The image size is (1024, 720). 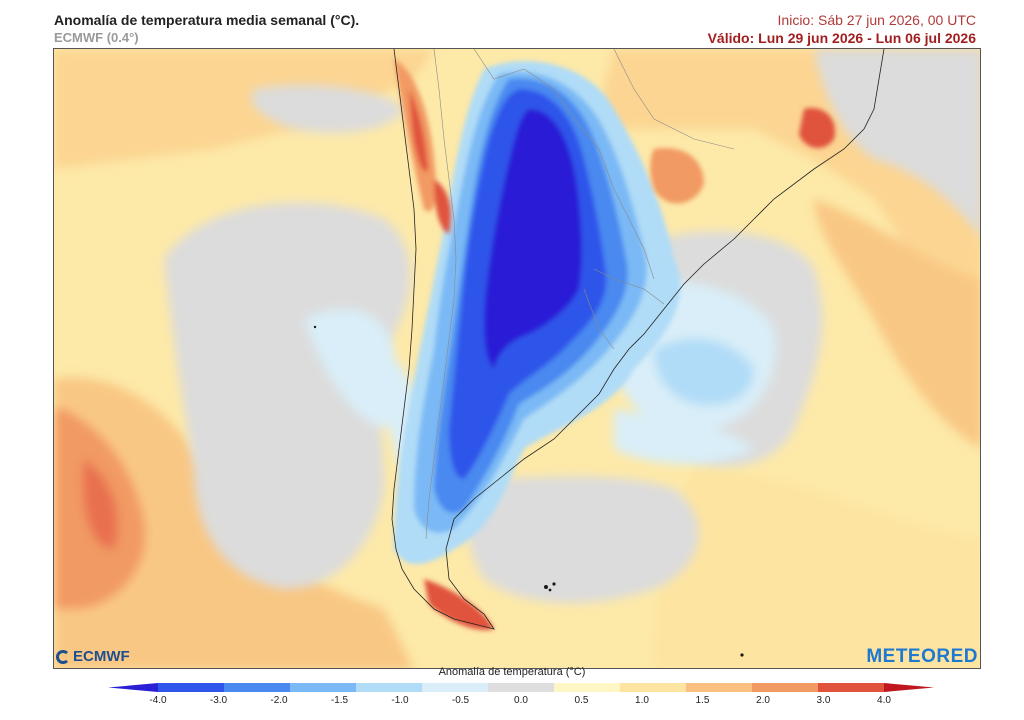 What do you see at coordinates (218, 700) in the screenshot?
I see `colorbar-tick-label: -3.0` at bounding box center [218, 700].